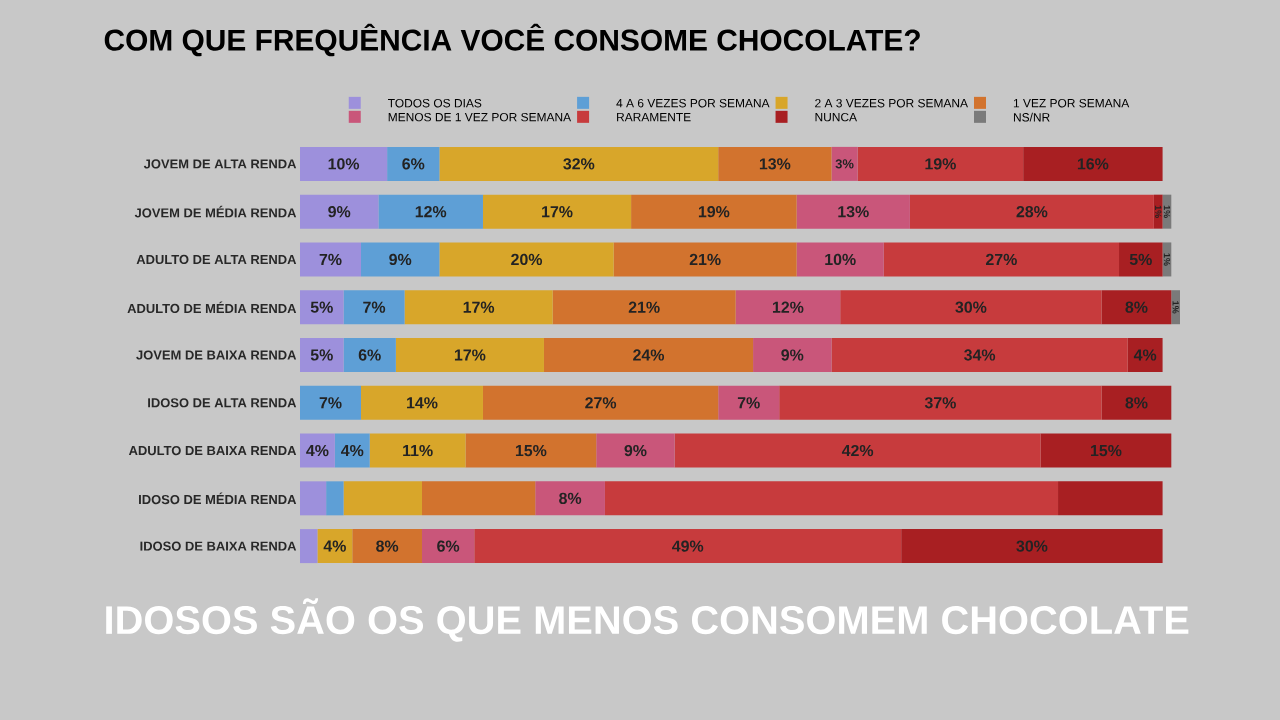 Image resolution: width=1280 pixels, height=720 pixels. What do you see at coordinates (222, 403) in the screenshot?
I see `y-tick-label: IDOSO DE ALTA RENDA` at bounding box center [222, 403].